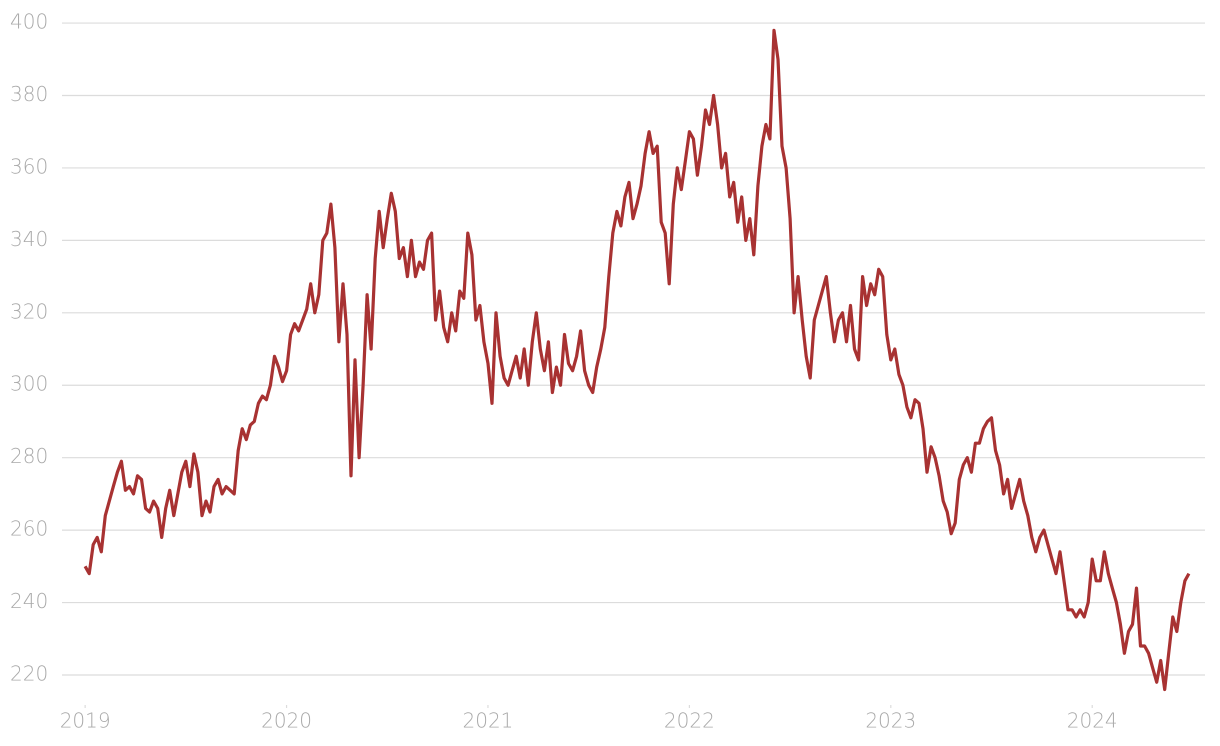 The height and width of the screenshot is (746, 1220). Describe the element at coordinates (890, 721) in the screenshot. I see `x-tick-label: 2023` at that location.